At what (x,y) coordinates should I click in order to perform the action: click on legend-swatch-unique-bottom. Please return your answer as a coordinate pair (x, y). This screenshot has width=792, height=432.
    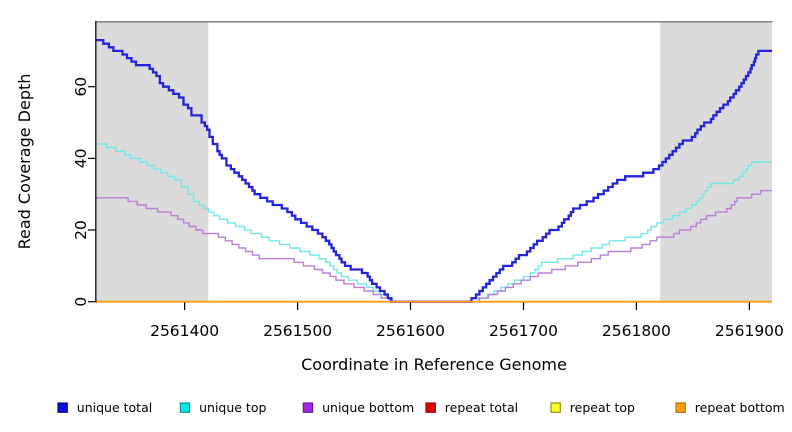
    Looking at the image, I should click on (308, 407).